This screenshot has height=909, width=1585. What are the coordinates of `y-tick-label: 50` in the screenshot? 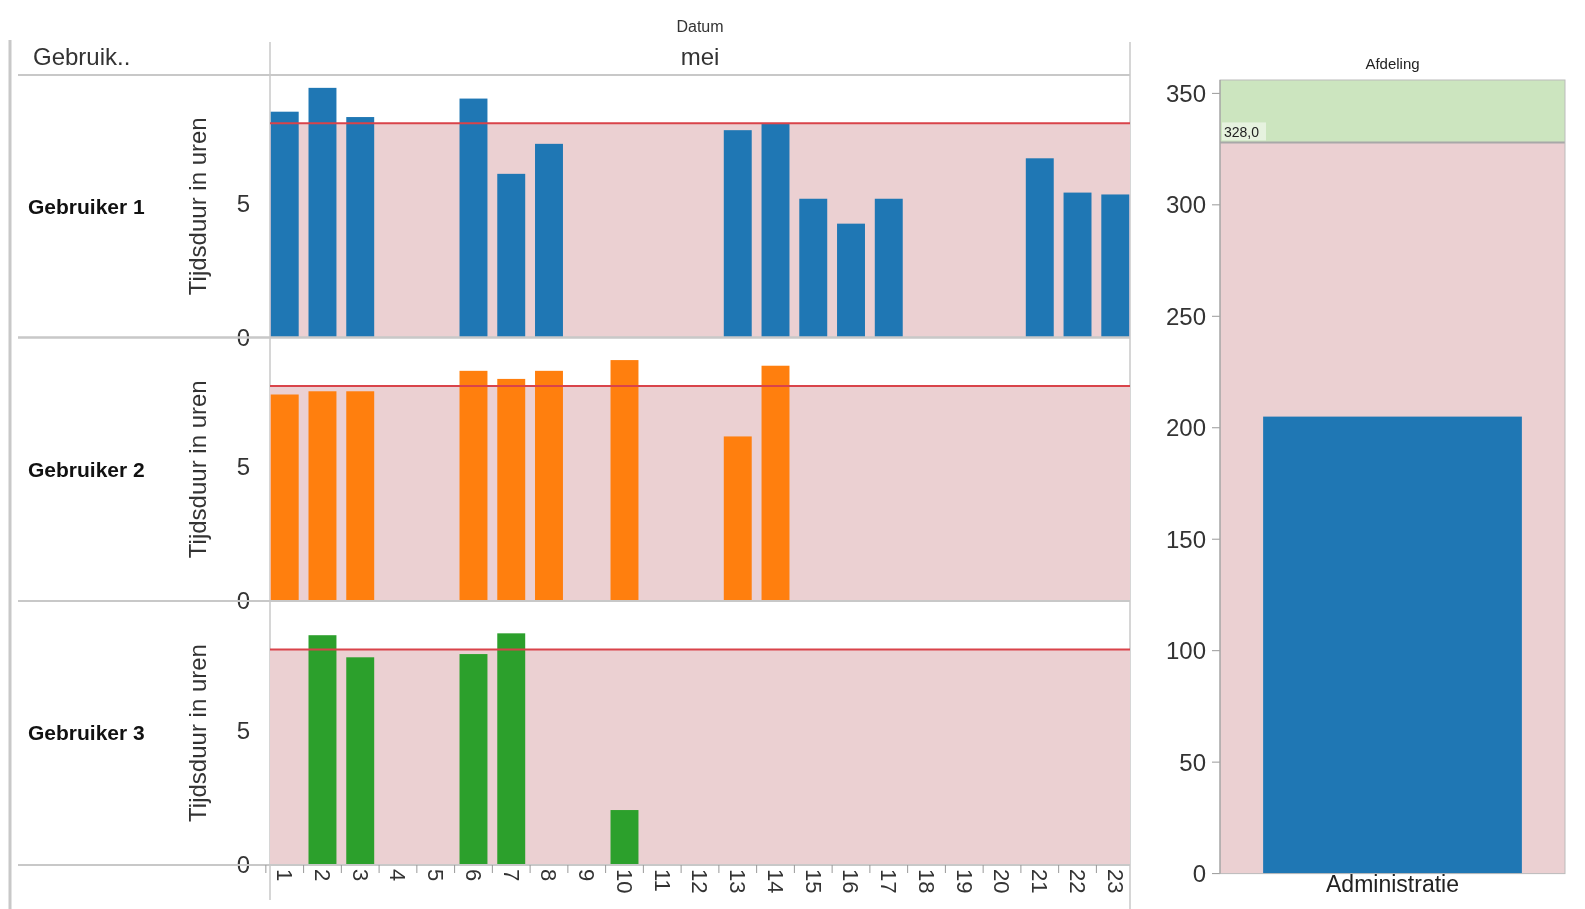 It's located at (1192, 762).